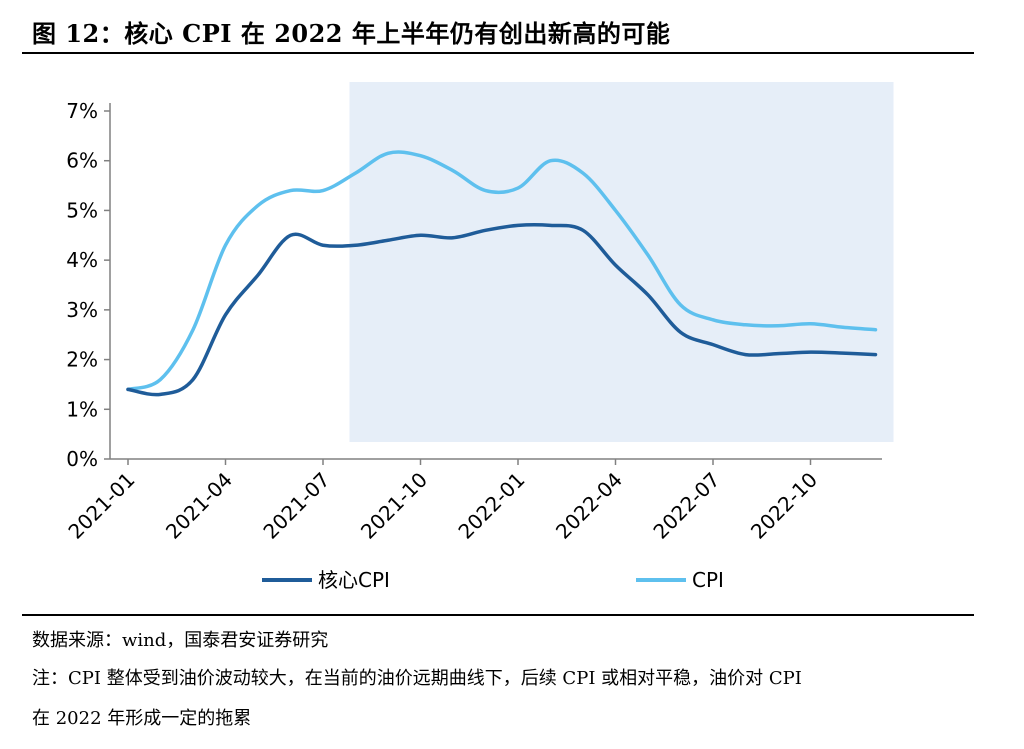 This screenshot has height=749, width=1024. Describe the element at coordinates (82, 360) in the screenshot. I see `y-tick-label: 2%` at that location.